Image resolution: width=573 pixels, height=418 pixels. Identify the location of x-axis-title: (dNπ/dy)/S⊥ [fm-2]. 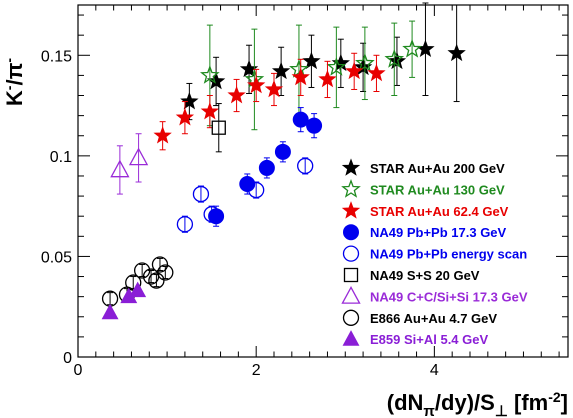
(477, 403).